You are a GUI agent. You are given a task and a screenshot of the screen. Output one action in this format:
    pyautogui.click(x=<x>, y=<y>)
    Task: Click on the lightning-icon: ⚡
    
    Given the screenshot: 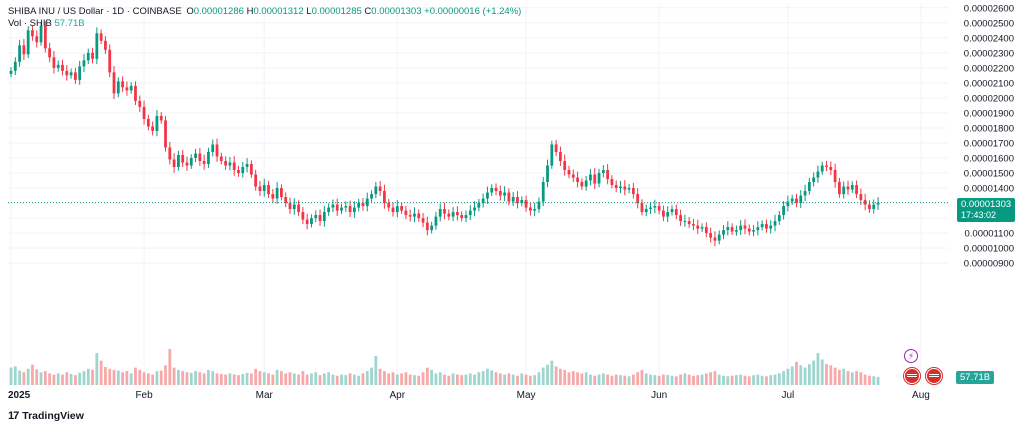 What is the action you would take?
    pyautogui.click(x=911, y=356)
    